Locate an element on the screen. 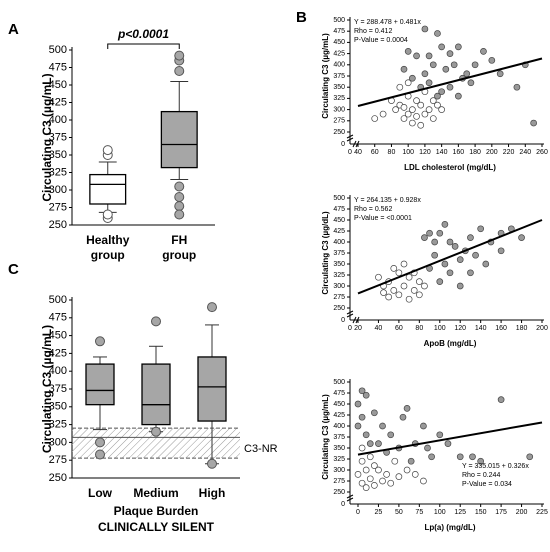  panel-letter: C is located at coordinates (13, 269).